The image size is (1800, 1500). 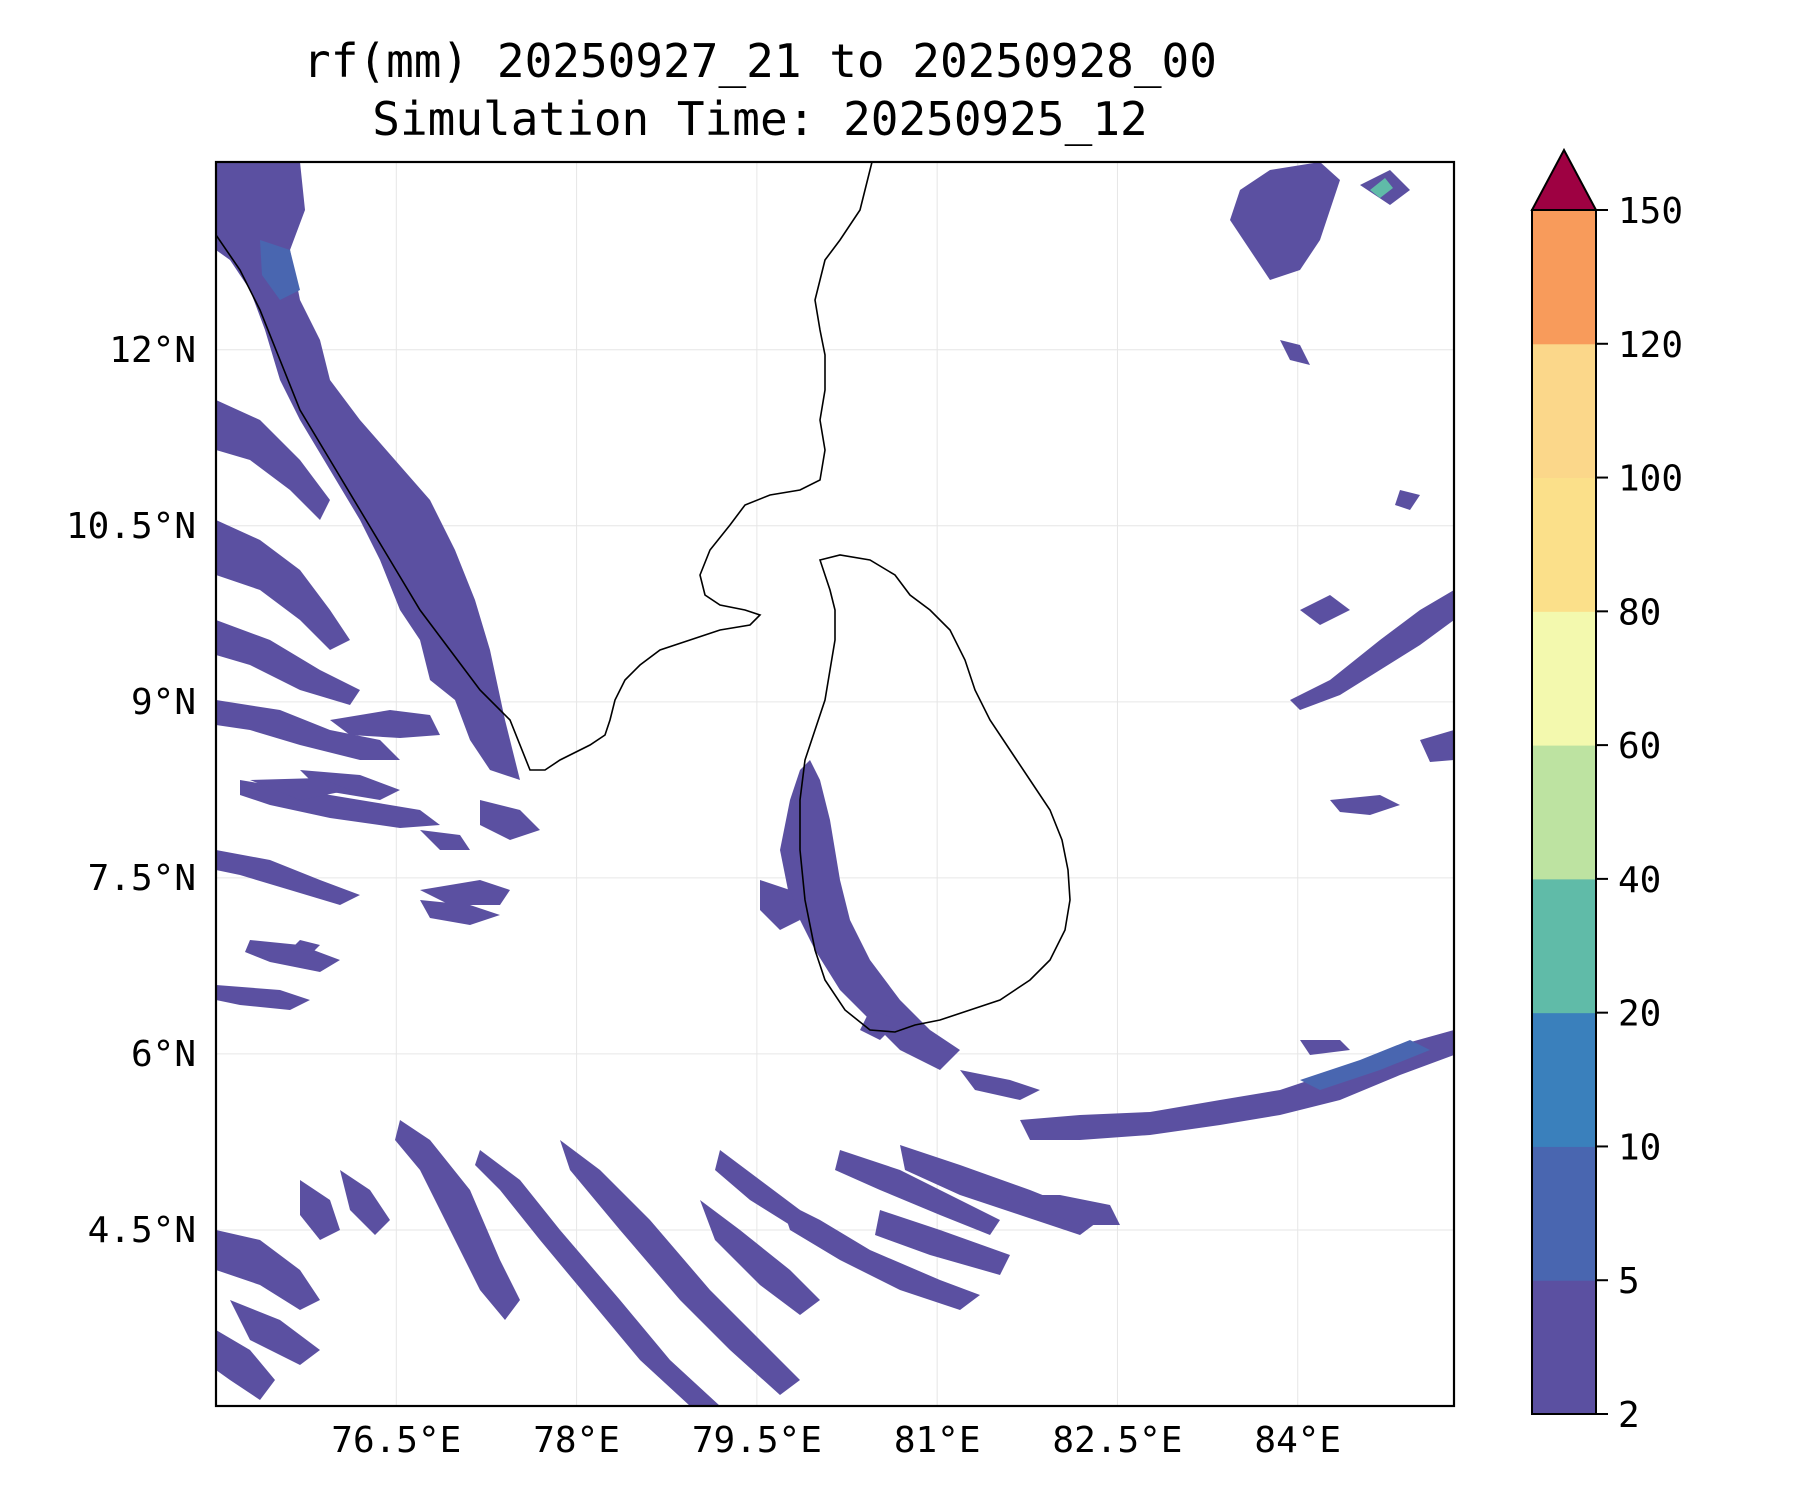 What do you see at coordinates (142, 1230) in the screenshot?
I see `lat-tick-label: 4.5°N` at bounding box center [142, 1230].